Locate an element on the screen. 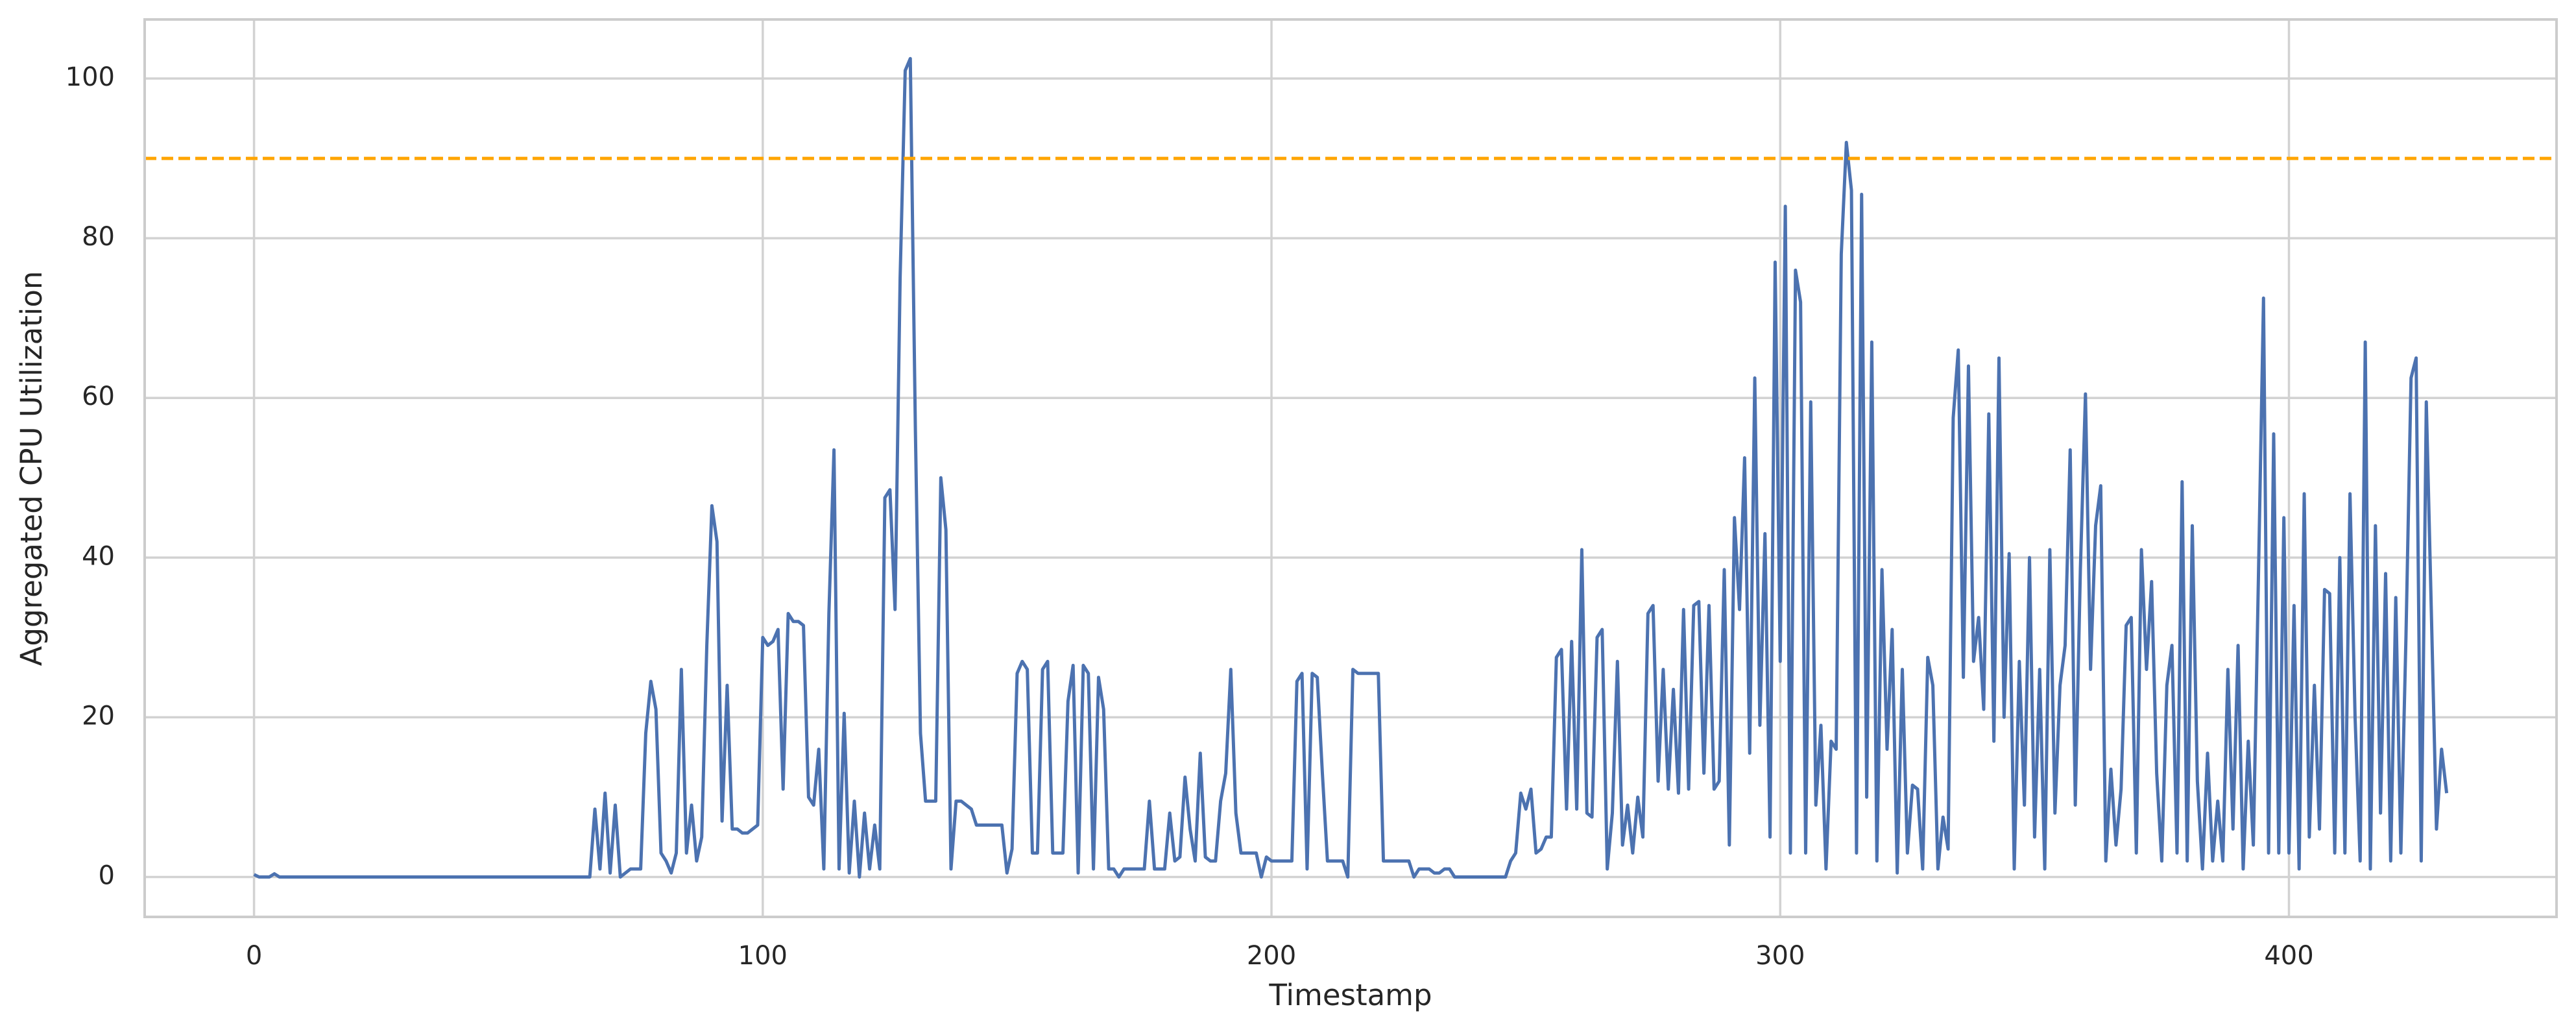 This screenshot has width=2576, height=1035. x-tick-label: 200 is located at coordinates (1271, 956).